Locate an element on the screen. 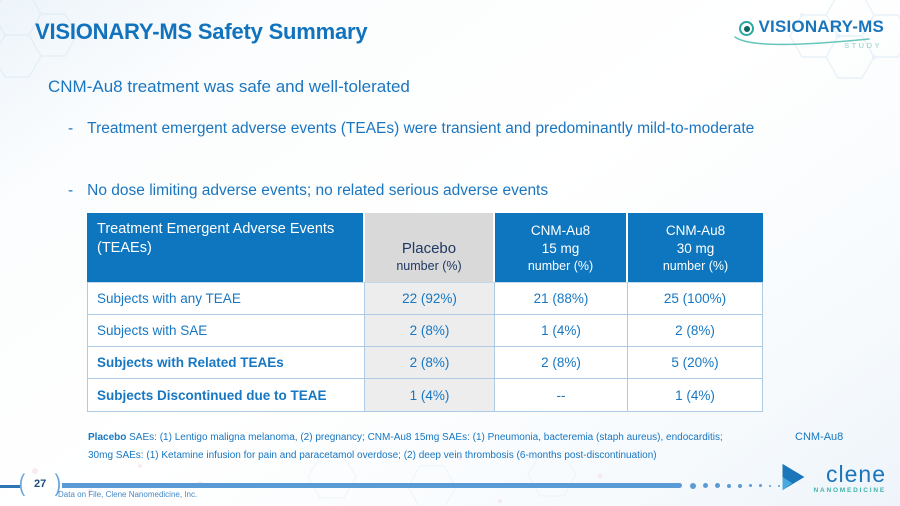 The width and height of the screenshot is (900, 506). page-number-badge: ( 27 ) is located at coordinates (40, 484).